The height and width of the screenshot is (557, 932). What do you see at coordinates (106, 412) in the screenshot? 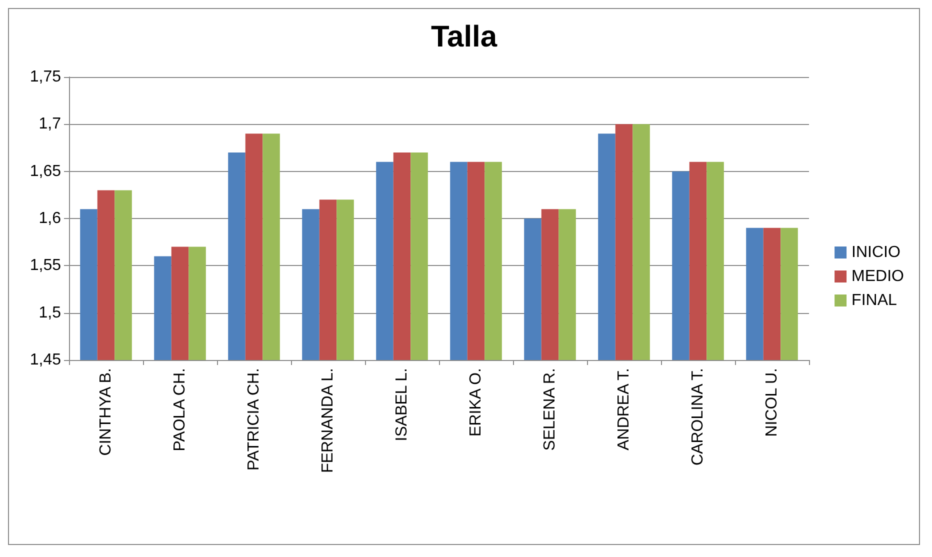
I see `x-tick-label: CINTHYA B.` at bounding box center [106, 412].